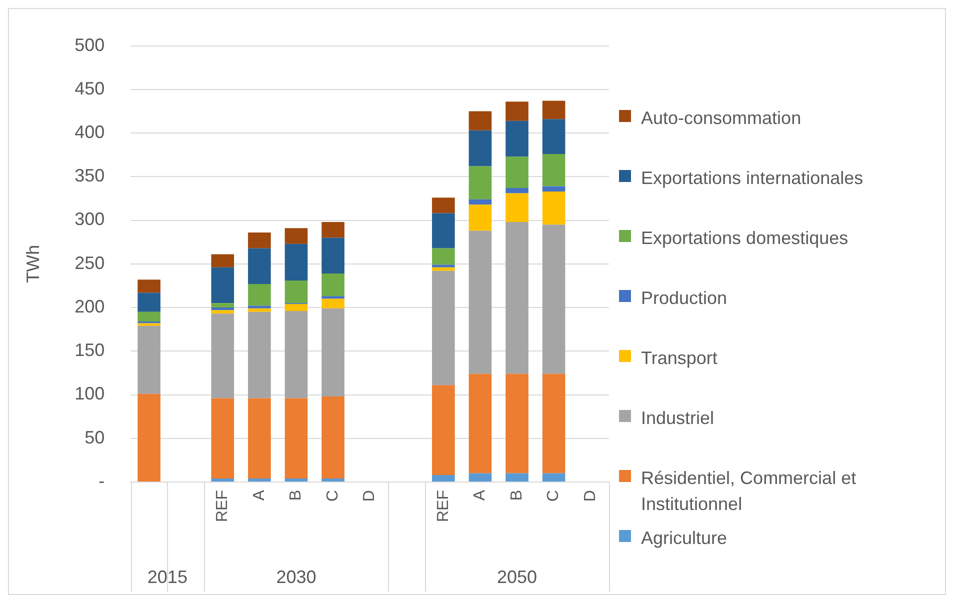 Image resolution: width=957 pixels, height=605 pixels. What do you see at coordinates (678, 418) in the screenshot?
I see `legend-label: Industriel` at bounding box center [678, 418].